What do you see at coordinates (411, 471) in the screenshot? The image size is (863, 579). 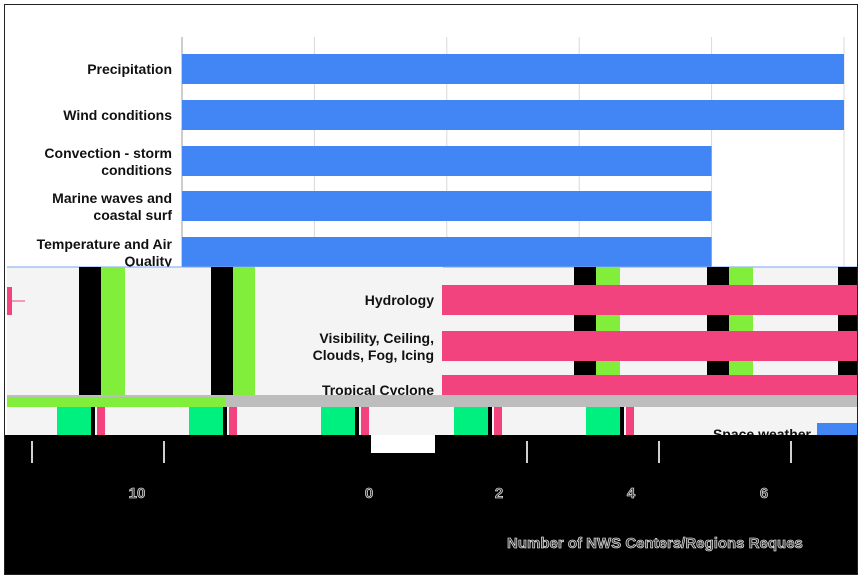 I see `glitch-axis-ticks: 10 0 2 4 6` at bounding box center [411, 471].